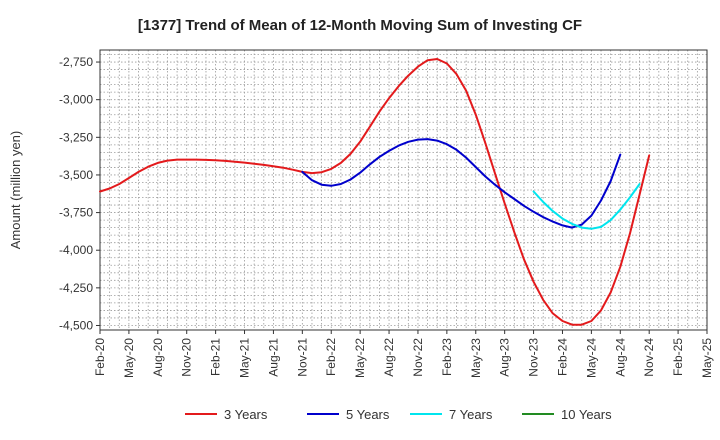 Image resolution: width=720 pixels, height=440 pixels. What do you see at coordinates (76, 325) in the screenshot?
I see `y-tick-label: -4,500` at bounding box center [76, 325].